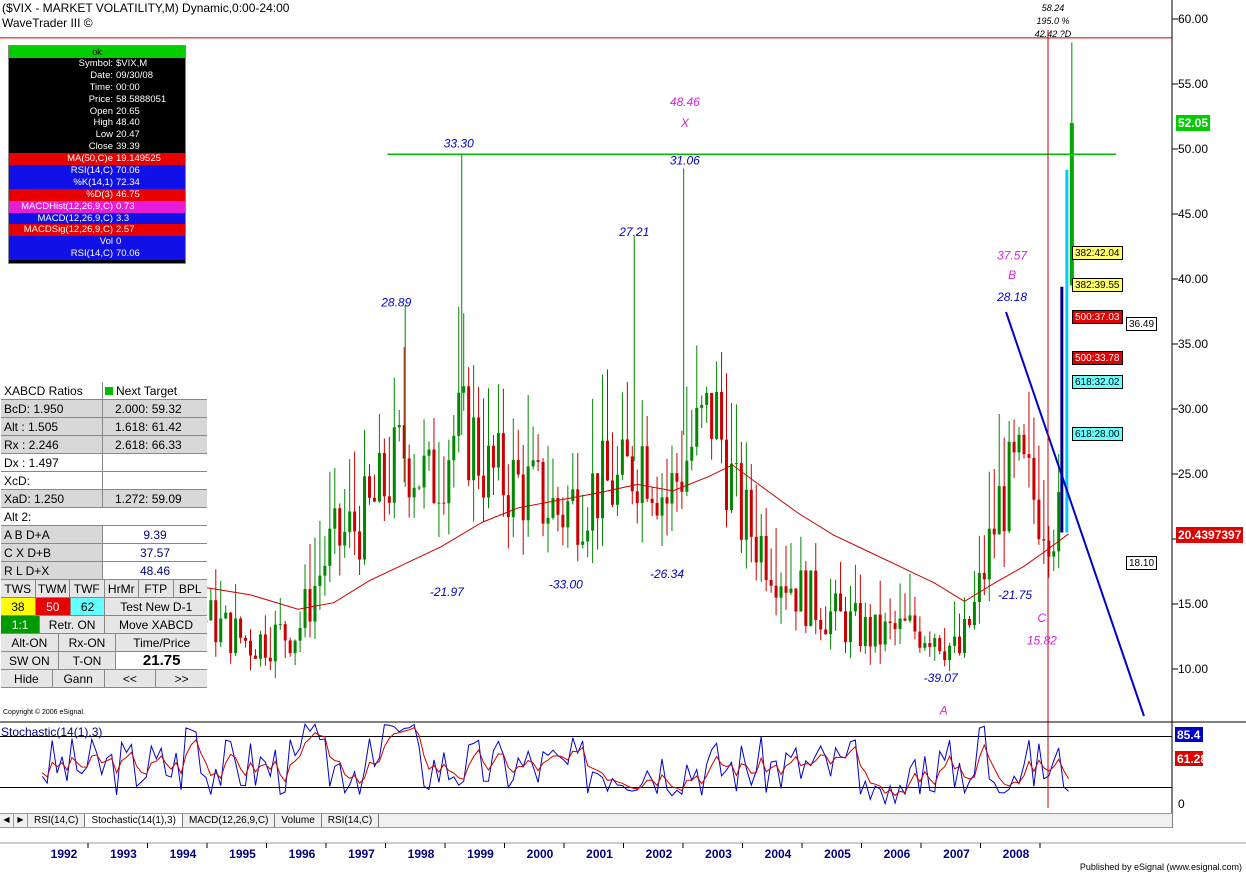 The height and width of the screenshot is (874, 1246). Describe the element at coordinates (540, 854) in the screenshot. I see `x-tick-label: 2000` at that location.